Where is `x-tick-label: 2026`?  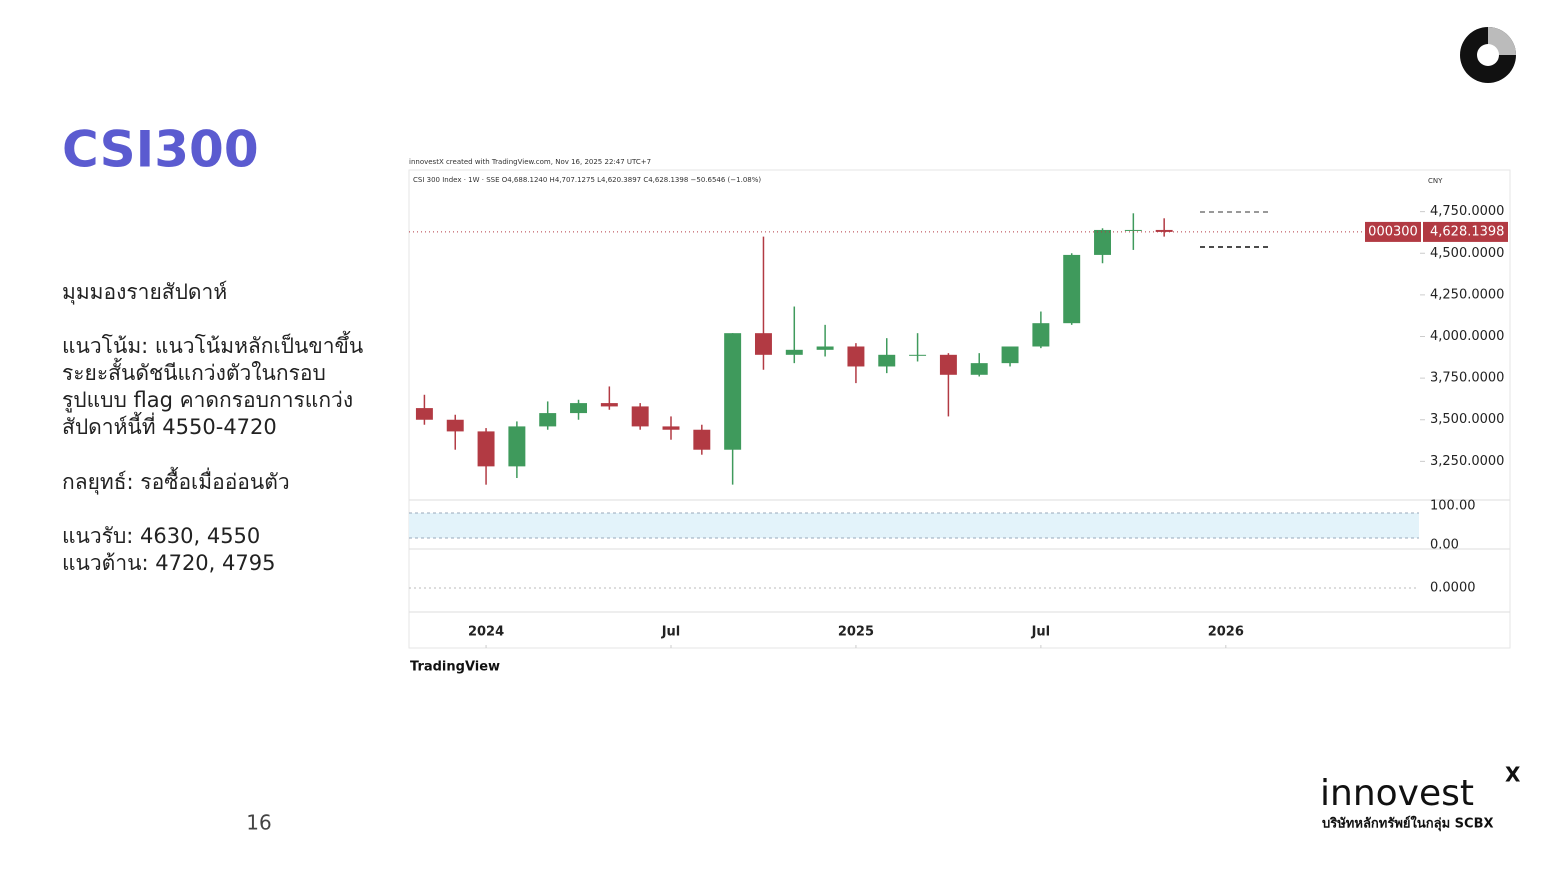
x-tick-label: 2026 is located at coordinates (1226, 632).